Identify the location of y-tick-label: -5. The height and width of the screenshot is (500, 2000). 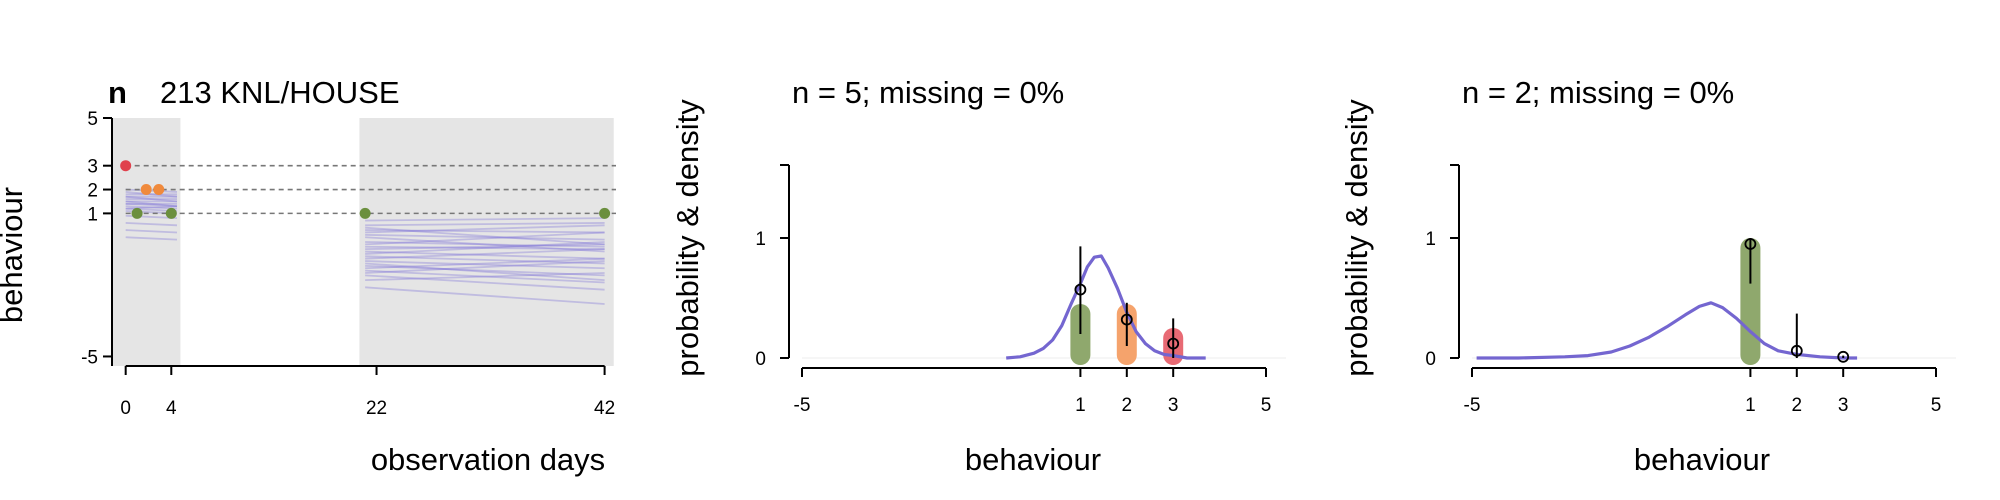
(89, 357).